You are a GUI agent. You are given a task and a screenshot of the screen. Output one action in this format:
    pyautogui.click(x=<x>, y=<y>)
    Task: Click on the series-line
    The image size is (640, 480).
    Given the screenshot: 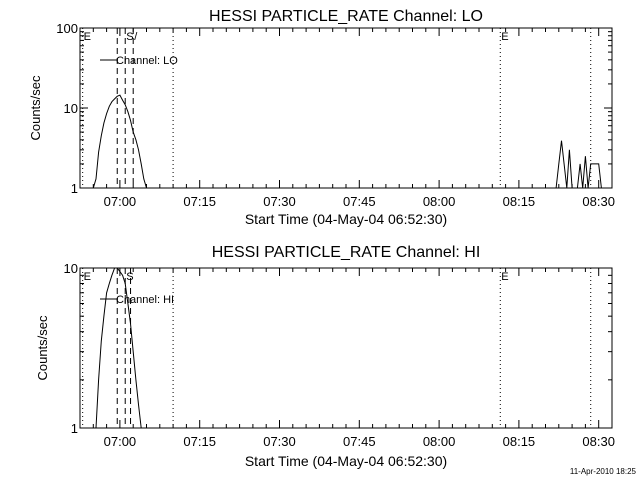 What is the action you would take?
    pyautogui.click(x=119, y=348)
    